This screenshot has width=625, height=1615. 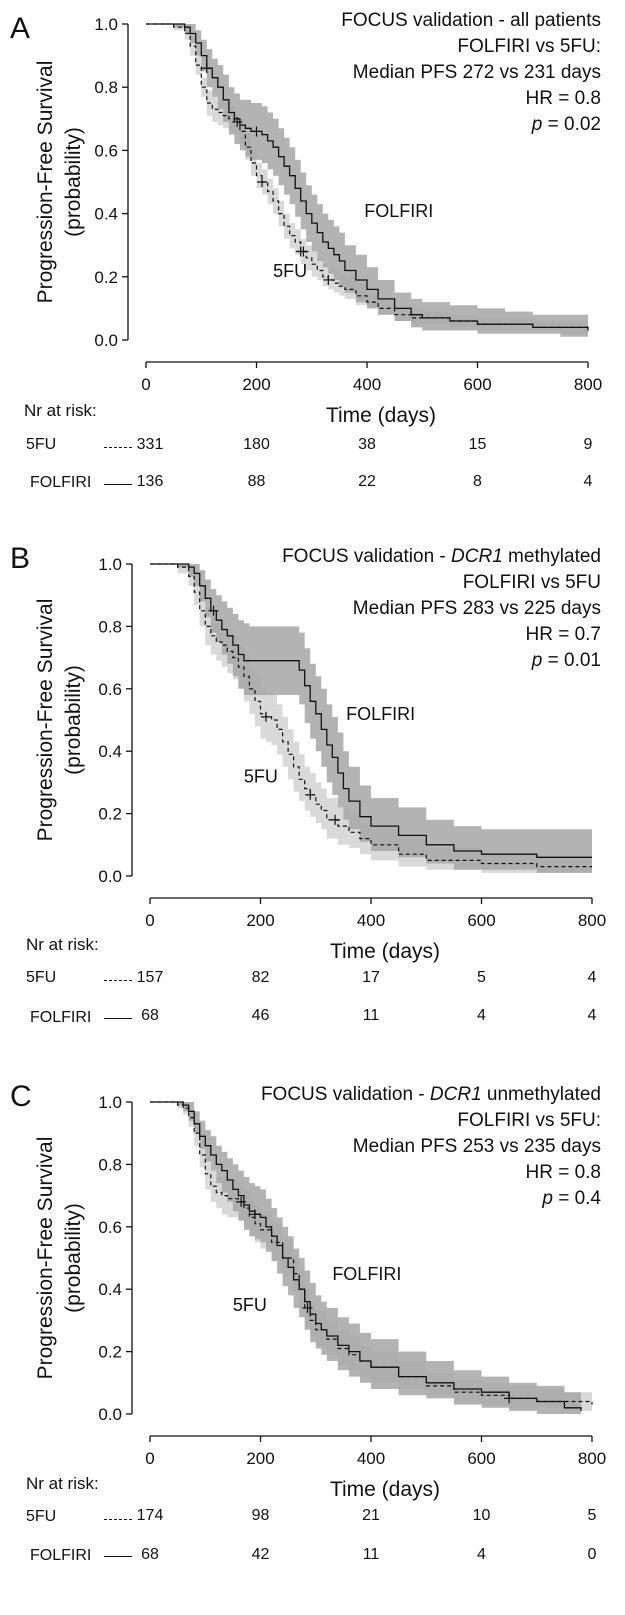 What do you see at coordinates (62, 944) in the screenshot?
I see `risk-table-title: Nr at risk:` at bounding box center [62, 944].